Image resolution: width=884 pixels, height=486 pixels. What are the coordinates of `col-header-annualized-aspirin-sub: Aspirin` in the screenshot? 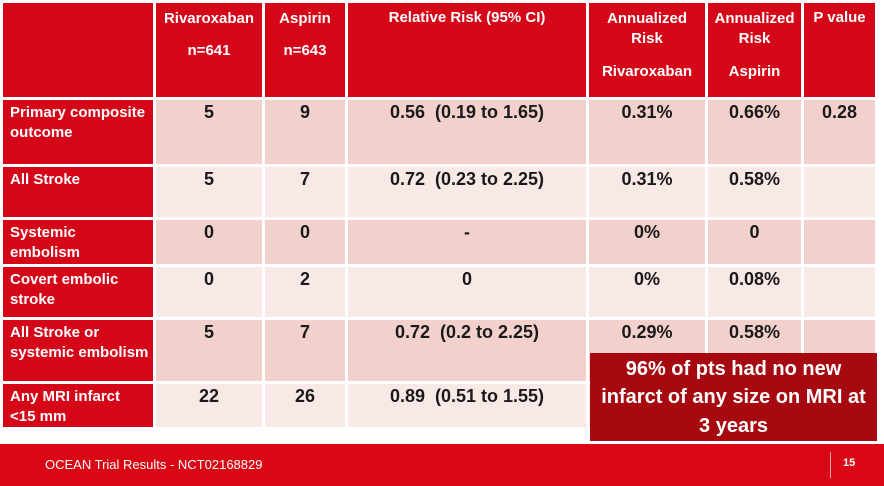 It's located at (754, 71).